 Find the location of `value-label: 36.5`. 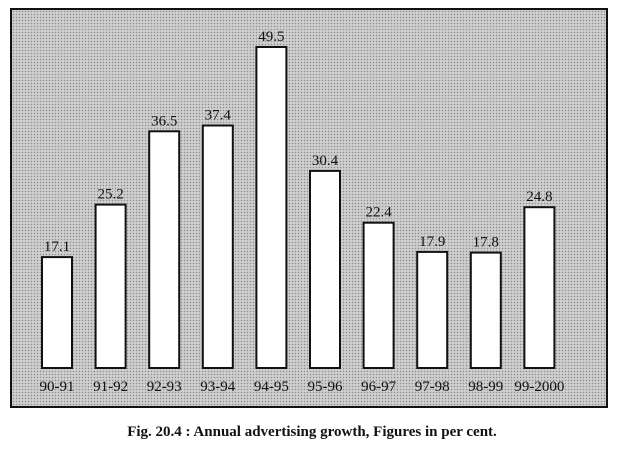

value-label: 36.5 is located at coordinates (164, 121).